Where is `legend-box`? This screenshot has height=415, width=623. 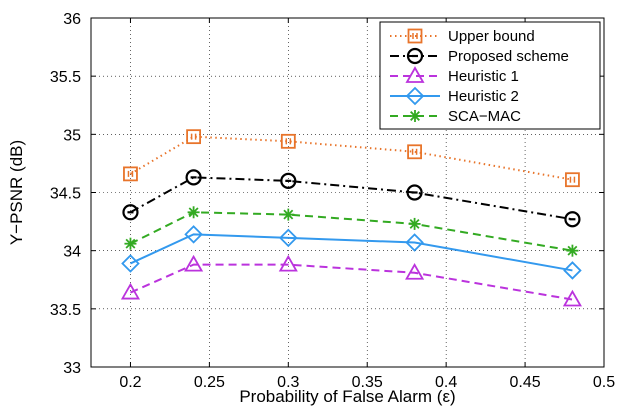 legend-box is located at coordinates (490, 75).